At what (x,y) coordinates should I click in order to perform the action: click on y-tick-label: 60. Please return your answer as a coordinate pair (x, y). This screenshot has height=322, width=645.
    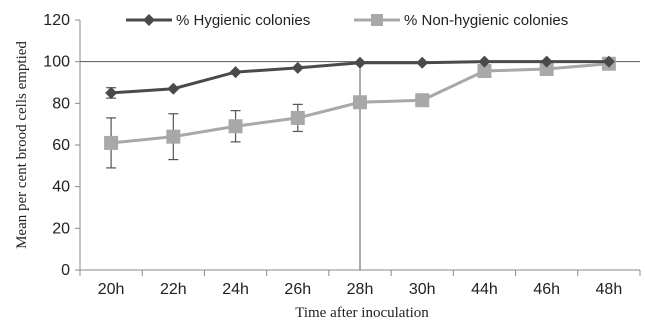
    Looking at the image, I should click on (61, 145).